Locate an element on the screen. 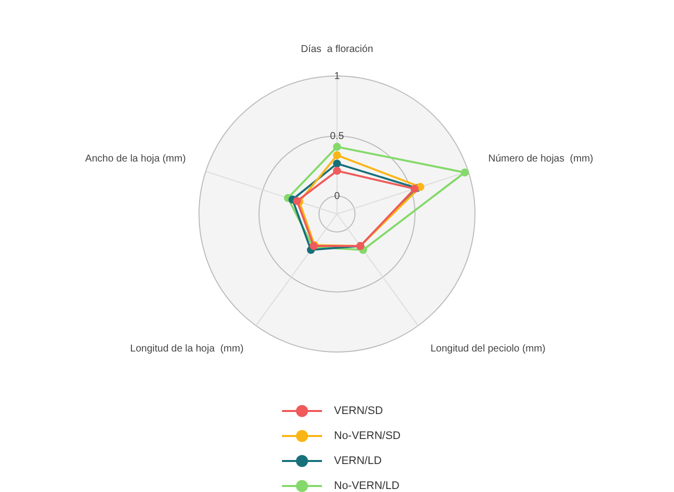  spoke-label: Longitud de la hoja (mm) is located at coordinates (187, 348).